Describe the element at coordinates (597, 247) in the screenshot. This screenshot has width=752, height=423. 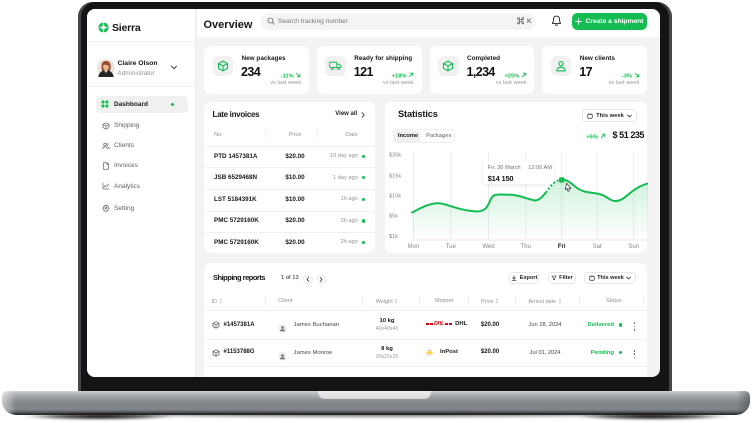
I see `svg-text: Sat` at that location.